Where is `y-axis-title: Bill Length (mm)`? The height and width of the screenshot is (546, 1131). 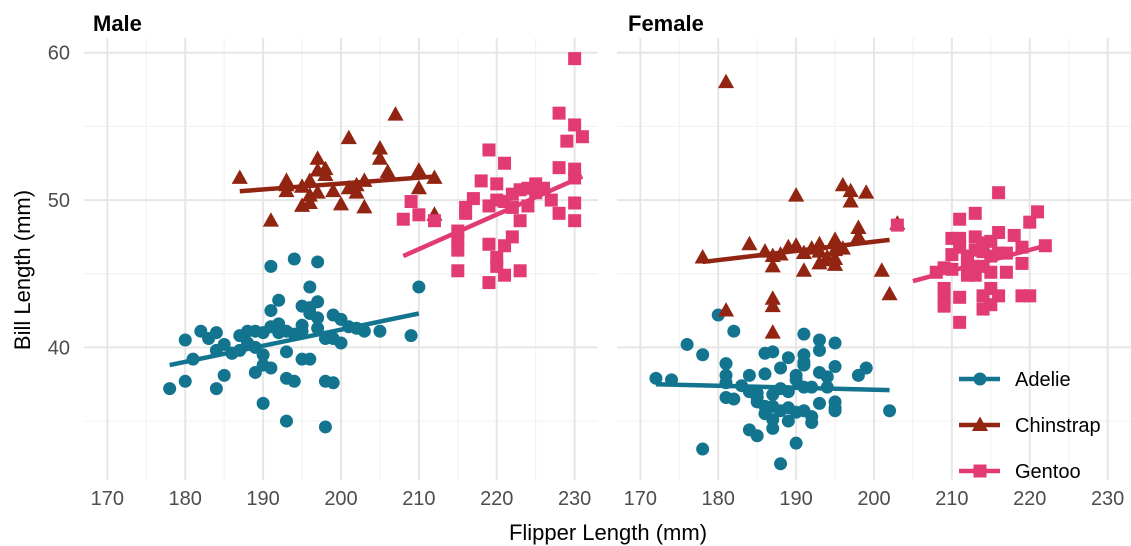
y-axis-title: Bill Length (mm) is located at coordinates (22, 270).